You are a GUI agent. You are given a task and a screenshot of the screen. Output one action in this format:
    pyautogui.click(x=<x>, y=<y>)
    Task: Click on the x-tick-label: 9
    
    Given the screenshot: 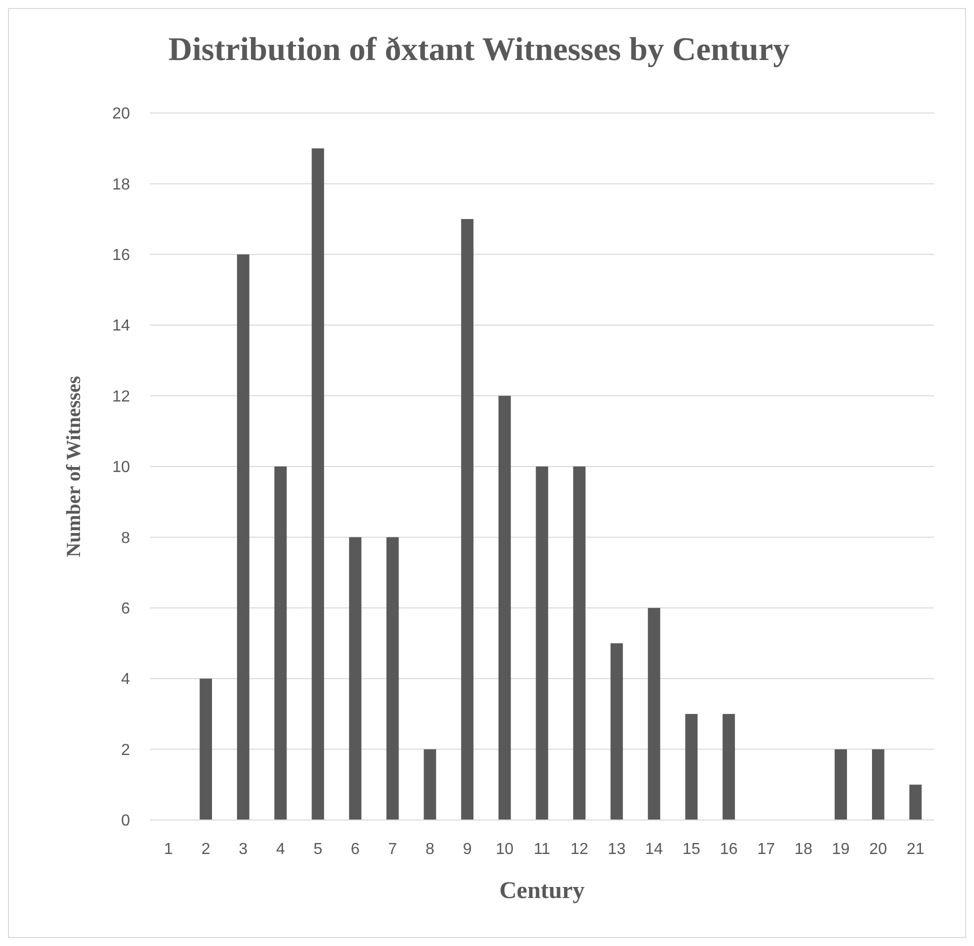 What is the action you would take?
    pyautogui.click(x=467, y=849)
    